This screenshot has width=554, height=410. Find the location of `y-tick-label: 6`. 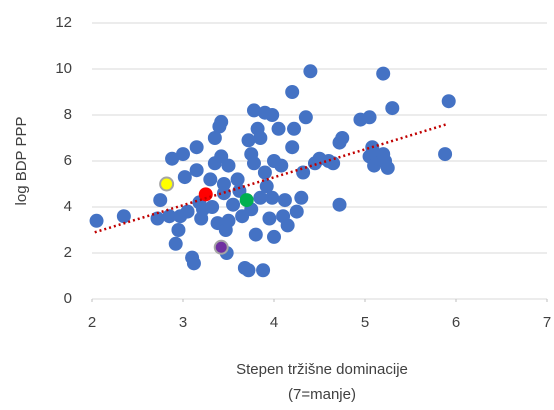

y-tick-label: 6 is located at coordinates (68, 160).